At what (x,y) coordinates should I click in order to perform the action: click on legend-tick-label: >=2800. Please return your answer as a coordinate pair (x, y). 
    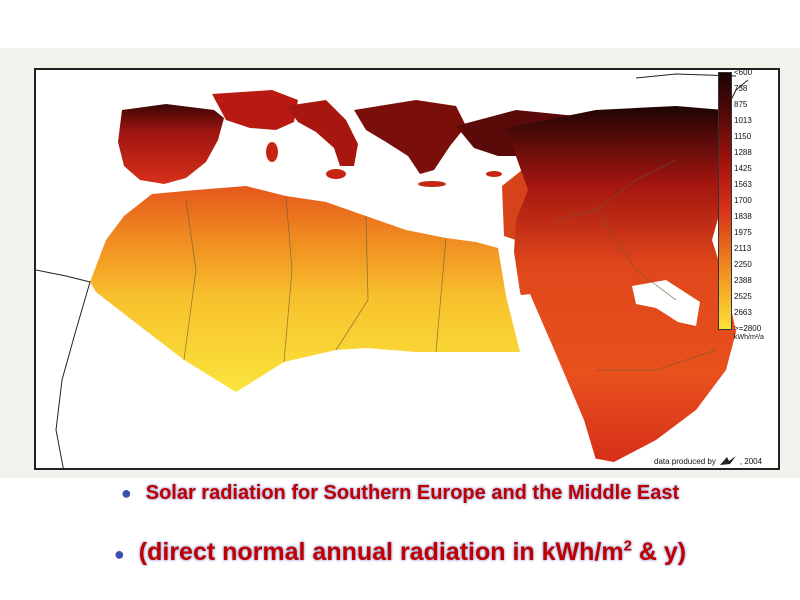
    Looking at the image, I should click on (748, 328).